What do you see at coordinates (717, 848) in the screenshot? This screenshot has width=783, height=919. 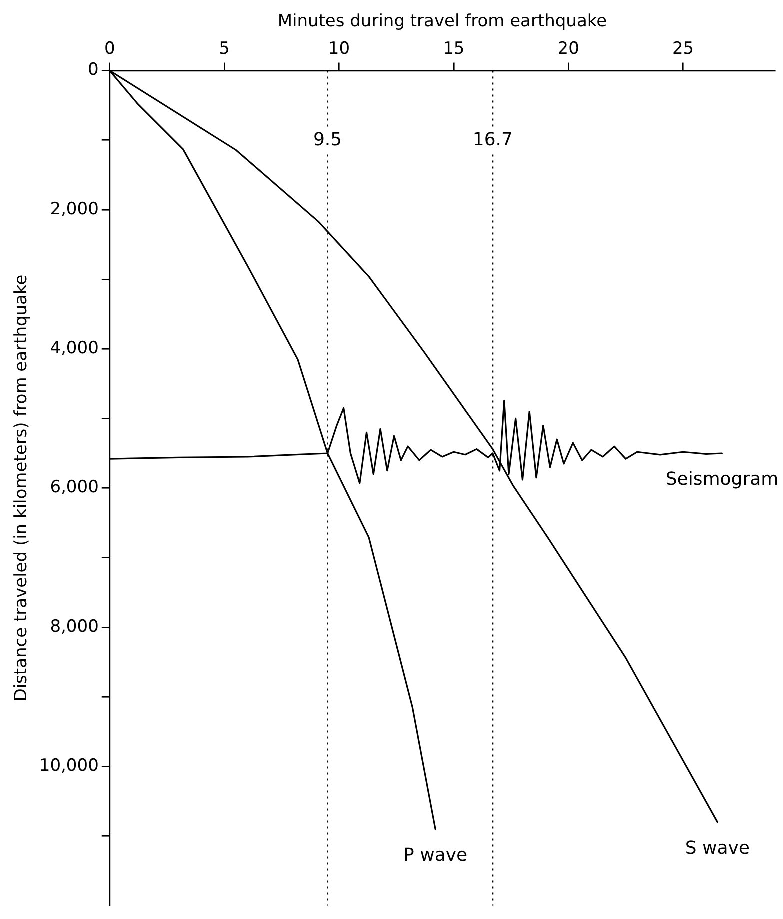 I see `series-label: S wave` at bounding box center [717, 848].